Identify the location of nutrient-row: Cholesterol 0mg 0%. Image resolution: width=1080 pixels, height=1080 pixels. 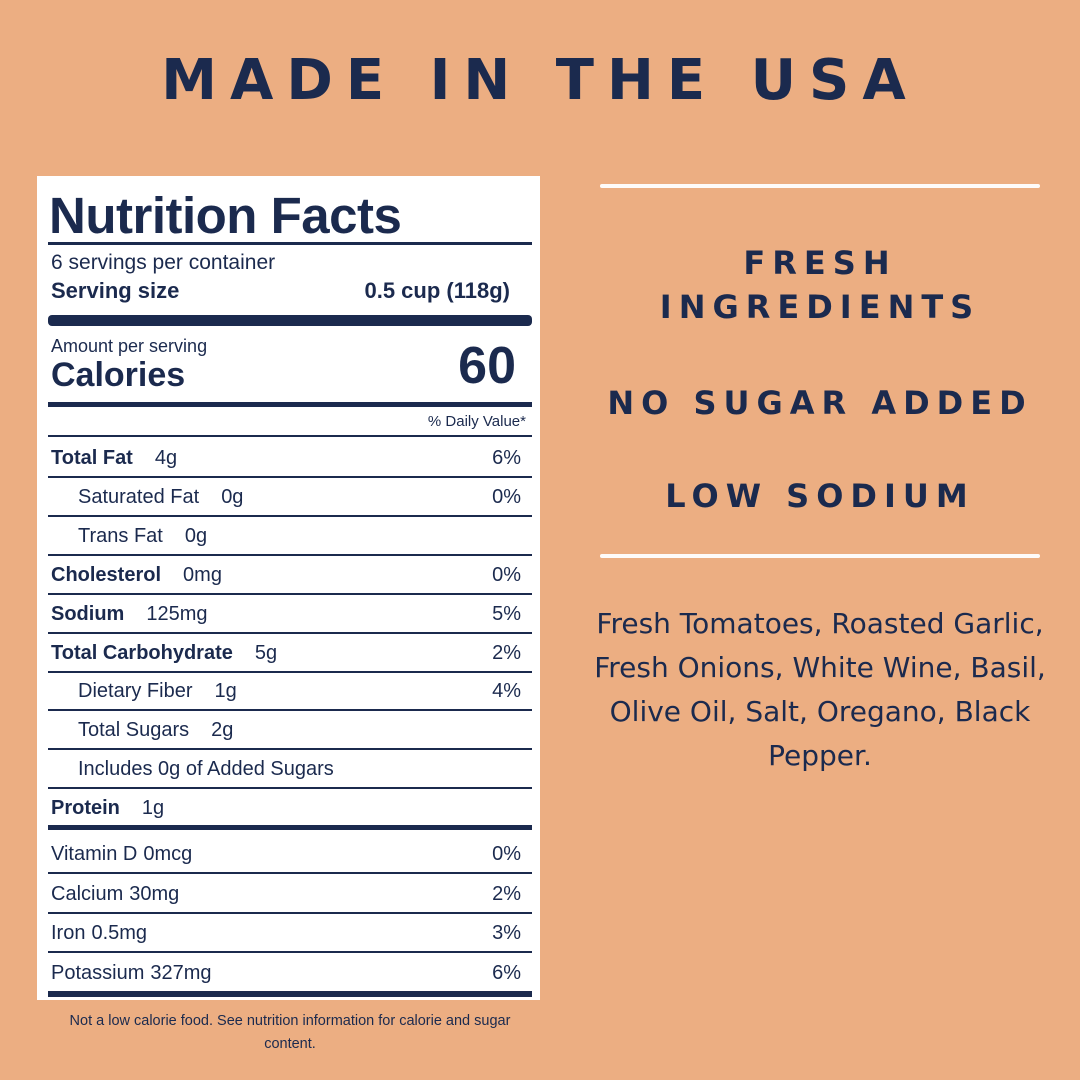
(286, 575).